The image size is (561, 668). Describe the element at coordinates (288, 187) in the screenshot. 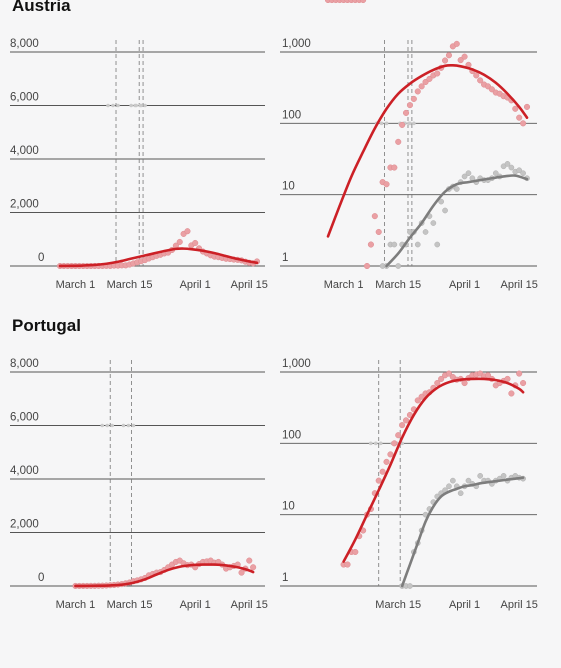

I see `austria-log-y-tick-label: 10` at that location.